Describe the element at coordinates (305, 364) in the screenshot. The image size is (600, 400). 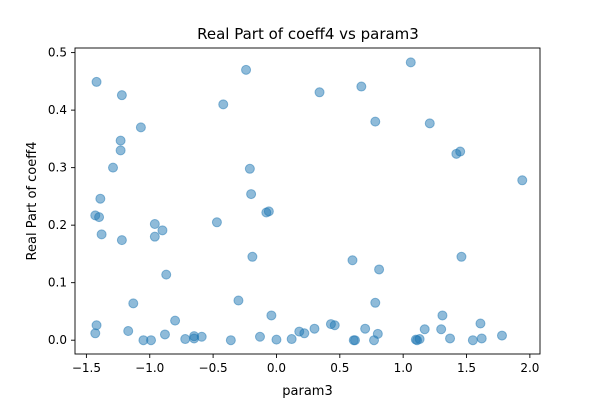
I see `x-axis-ticks: −1.5 −1.0 −0.5 0.0 0.5 1.0 1.5 2.0` at that location.